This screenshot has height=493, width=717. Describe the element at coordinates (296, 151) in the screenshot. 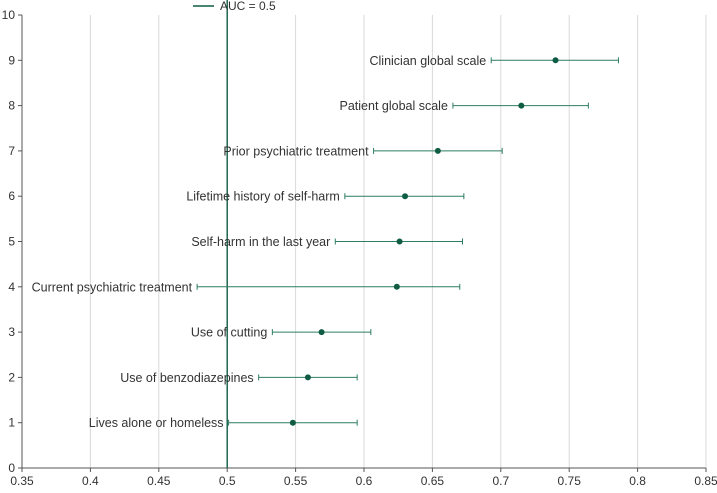

I see `point-label: Prior psychiatric treatment` at that location.